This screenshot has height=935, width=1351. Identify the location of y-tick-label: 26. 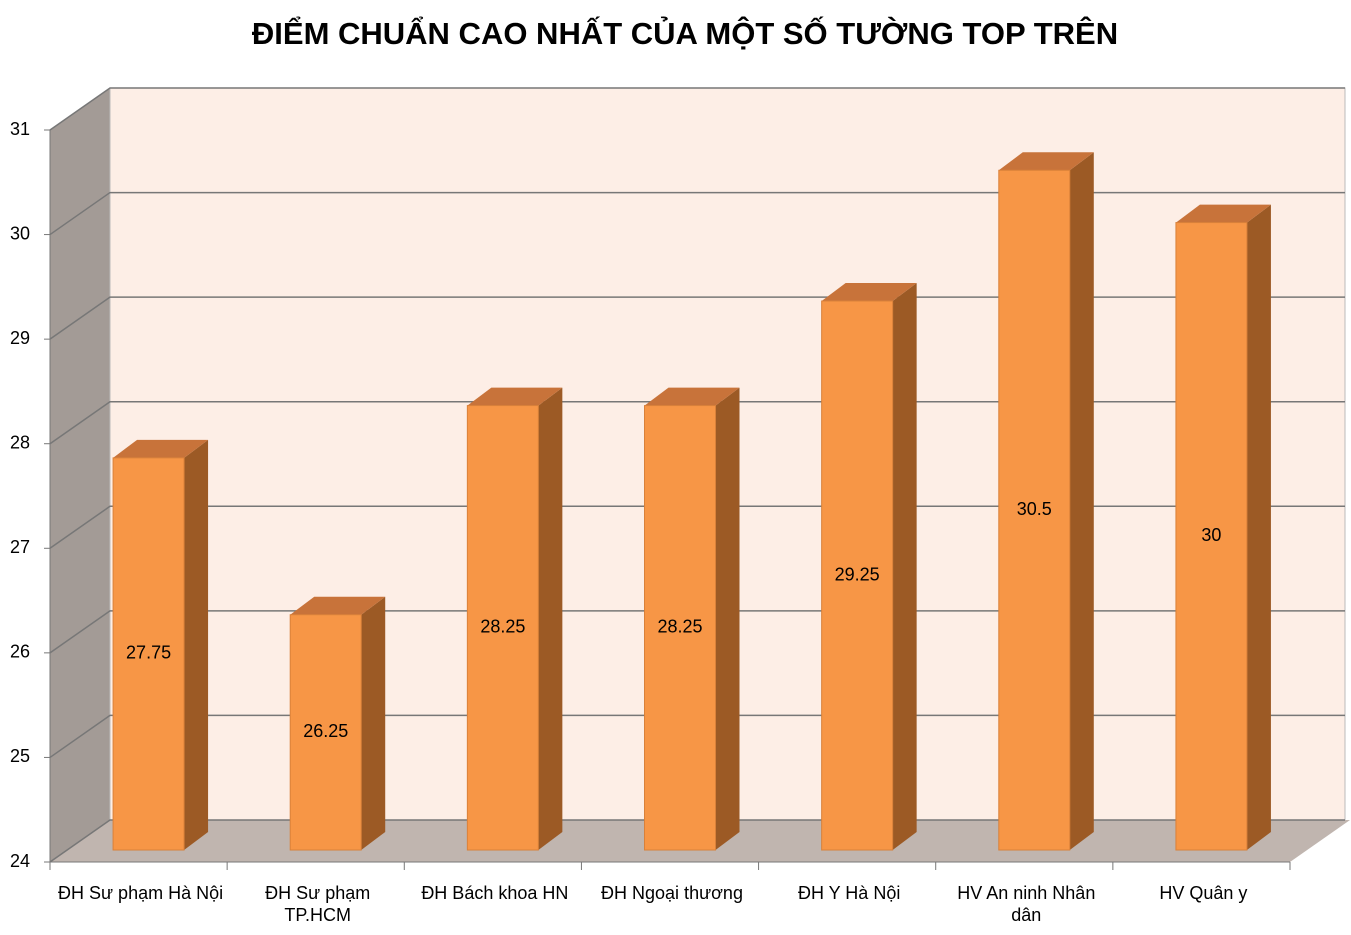
(20, 652).